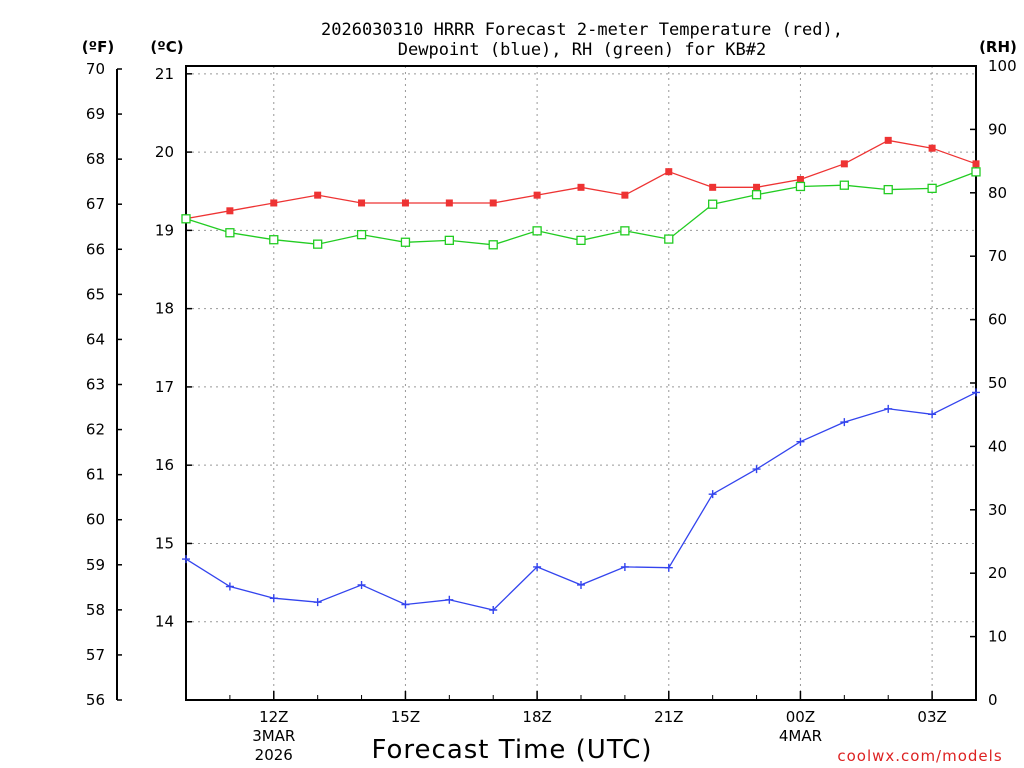 The height and width of the screenshot is (768, 1024). I want to click on celsius-tick-label: 14, so click(164, 622).